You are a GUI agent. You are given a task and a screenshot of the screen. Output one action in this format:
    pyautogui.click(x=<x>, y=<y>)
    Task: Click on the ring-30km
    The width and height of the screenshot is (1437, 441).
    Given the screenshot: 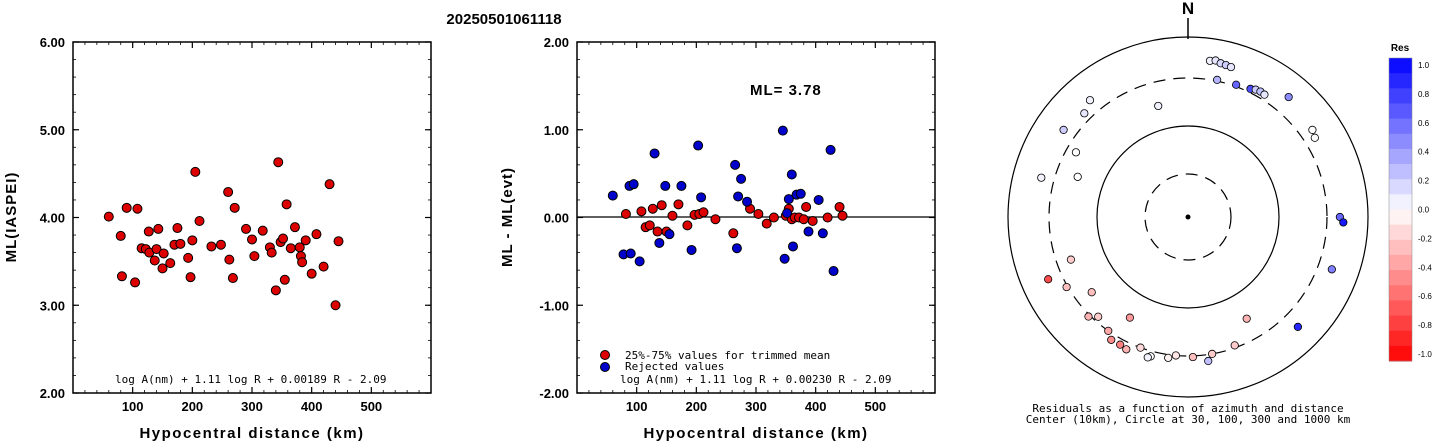 What is the action you would take?
    pyautogui.click(x=1188, y=217)
    